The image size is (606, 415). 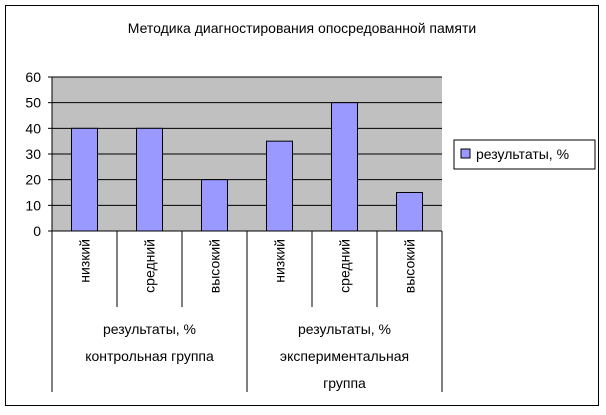 What do you see at coordinates (33, 154) in the screenshot?
I see `y-tick-label: 30` at bounding box center [33, 154].